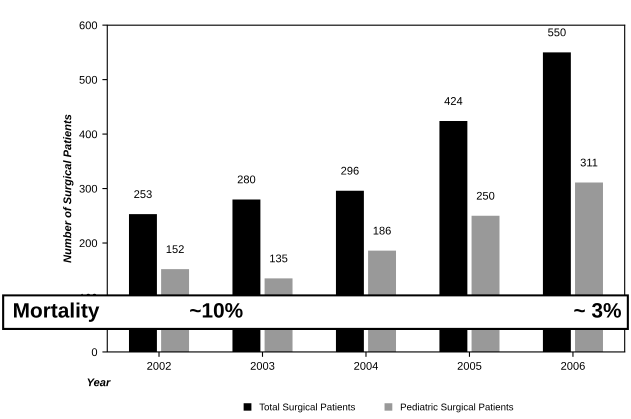 The height and width of the screenshot is (419, 631). What do you see at coordinates (366, 366) in the screenshot?
I see `x-tick-label: 2004` at bounding box center [366, 366].